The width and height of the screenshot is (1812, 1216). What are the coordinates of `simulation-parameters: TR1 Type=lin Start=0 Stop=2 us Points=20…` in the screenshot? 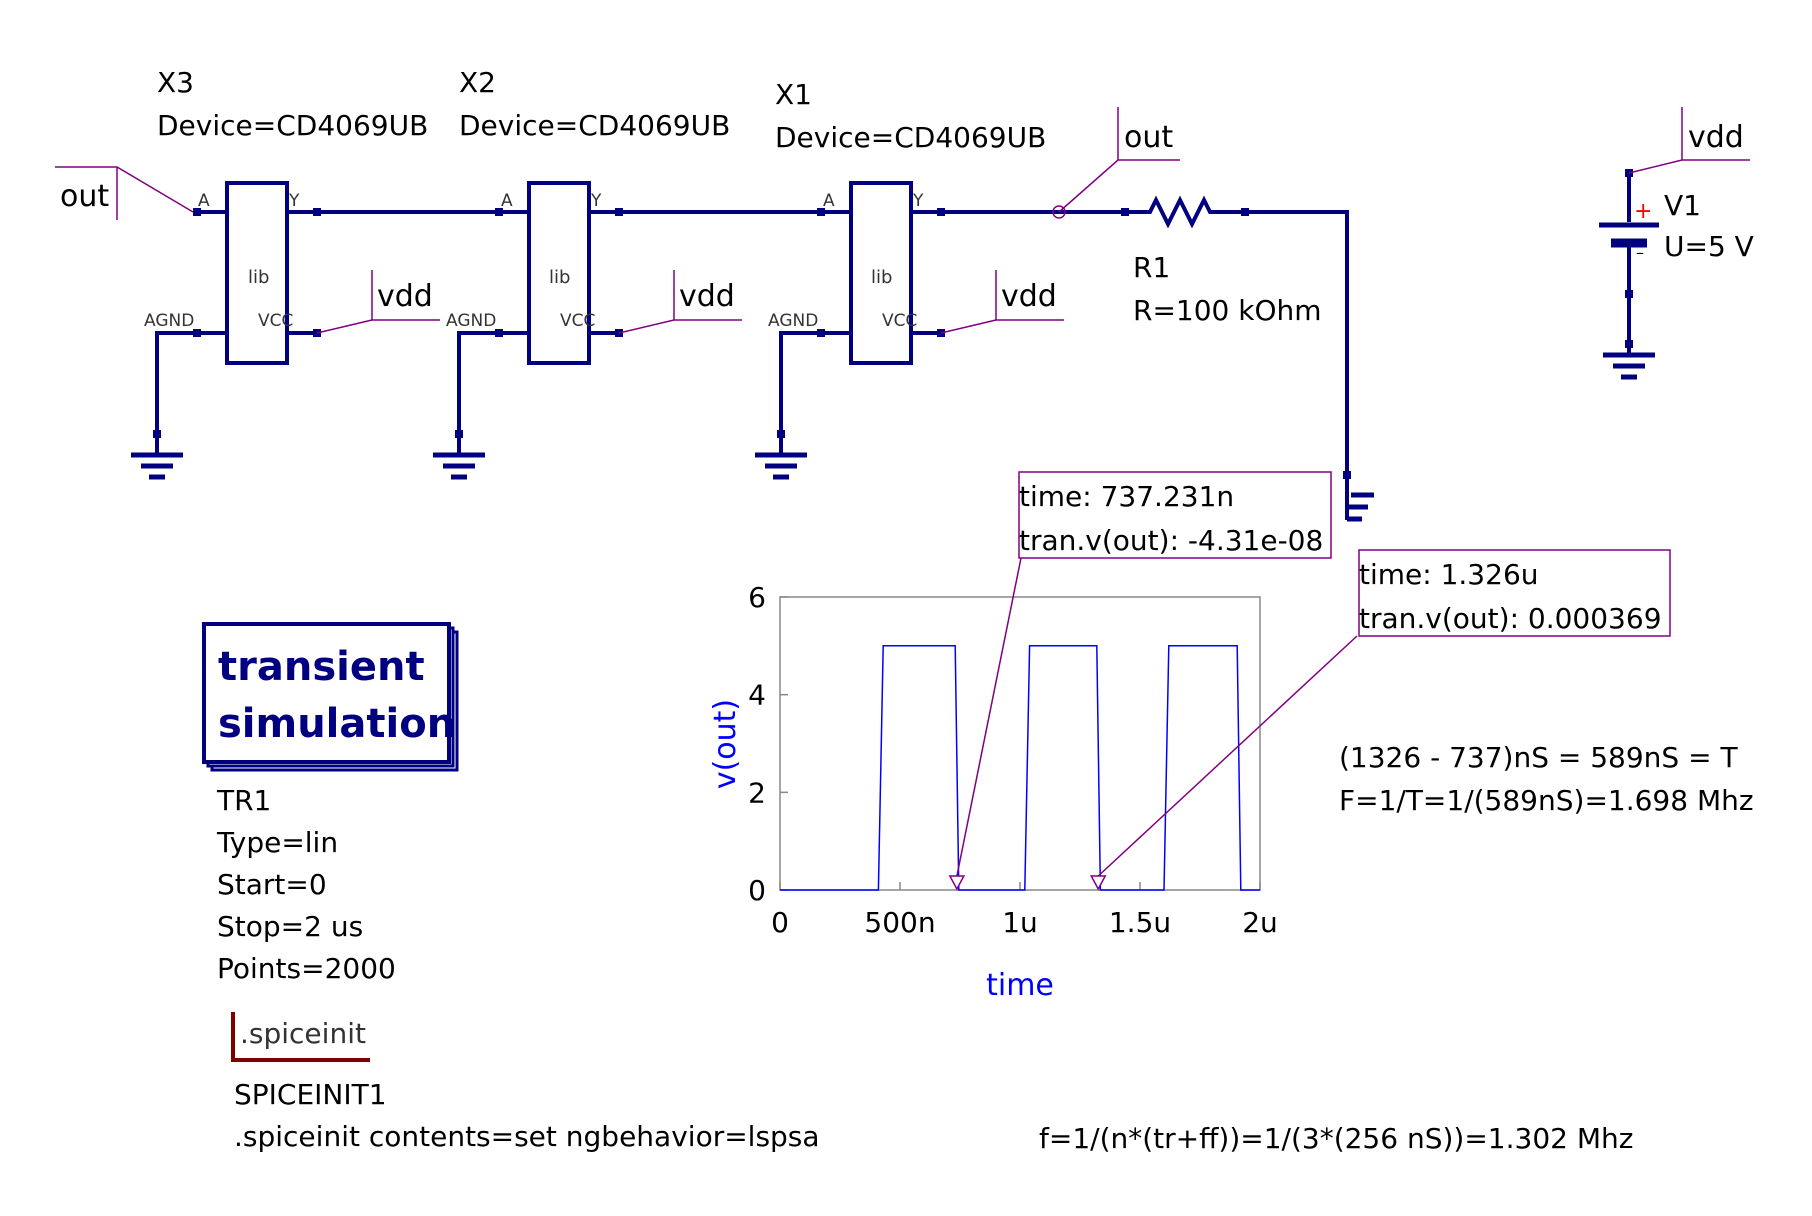 It's located at (306, 884).